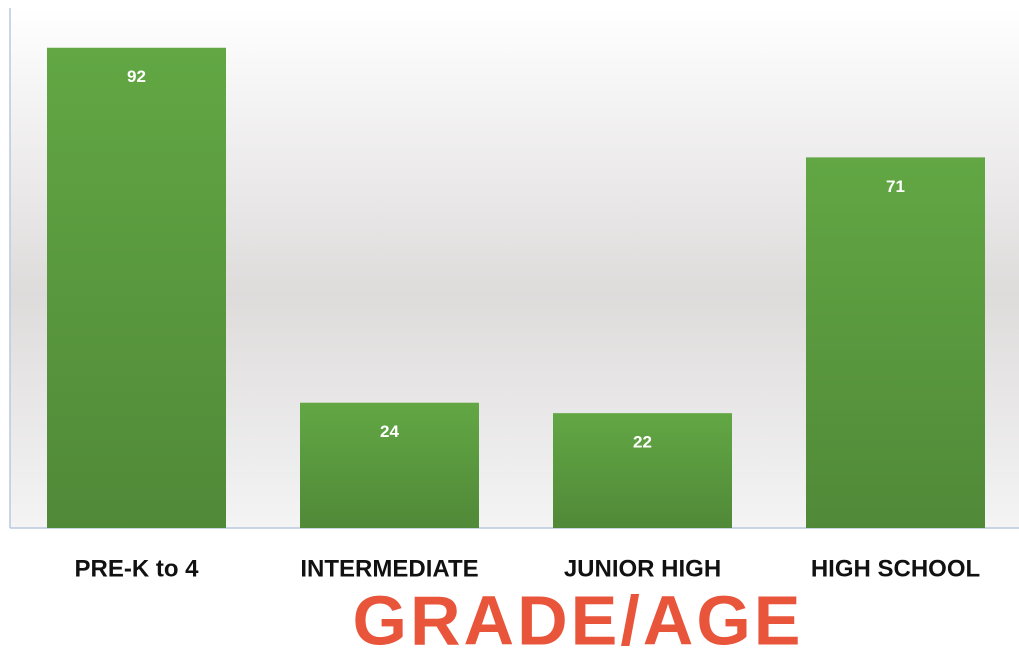  What do you see at coordinates (136, 76) in the screenshot?
I see `value-label: 92` at bounding box center [136, 76].